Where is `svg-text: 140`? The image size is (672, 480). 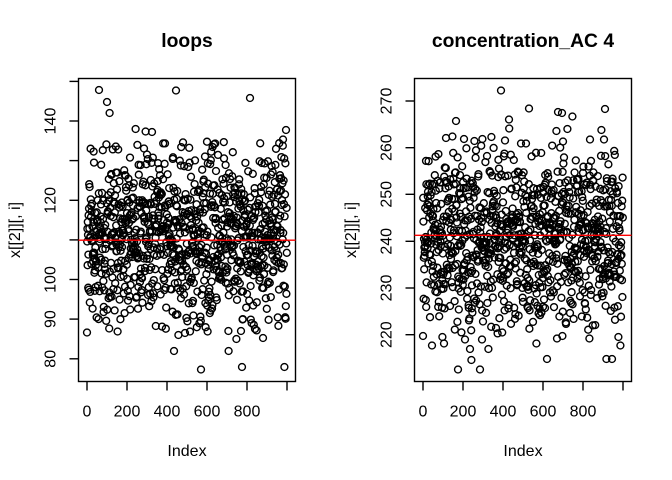 svg-text: 140 is located at coordinates (50, 121).